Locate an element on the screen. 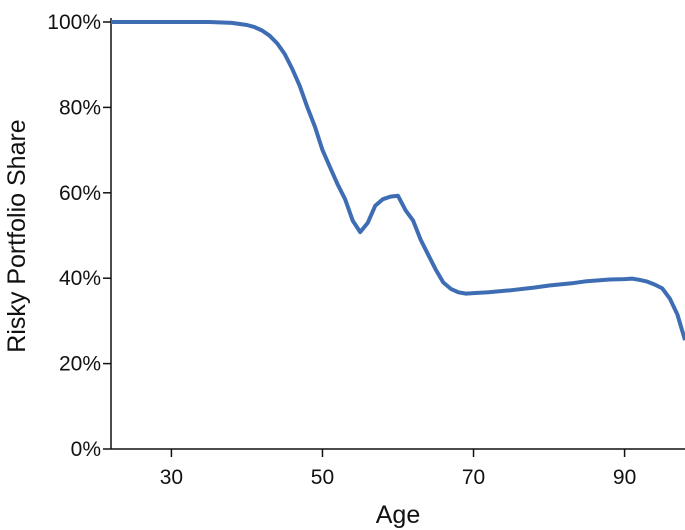 This screenshot has width=685, height=530. x-tick-label: 50 is located at coordinates (322, 477).